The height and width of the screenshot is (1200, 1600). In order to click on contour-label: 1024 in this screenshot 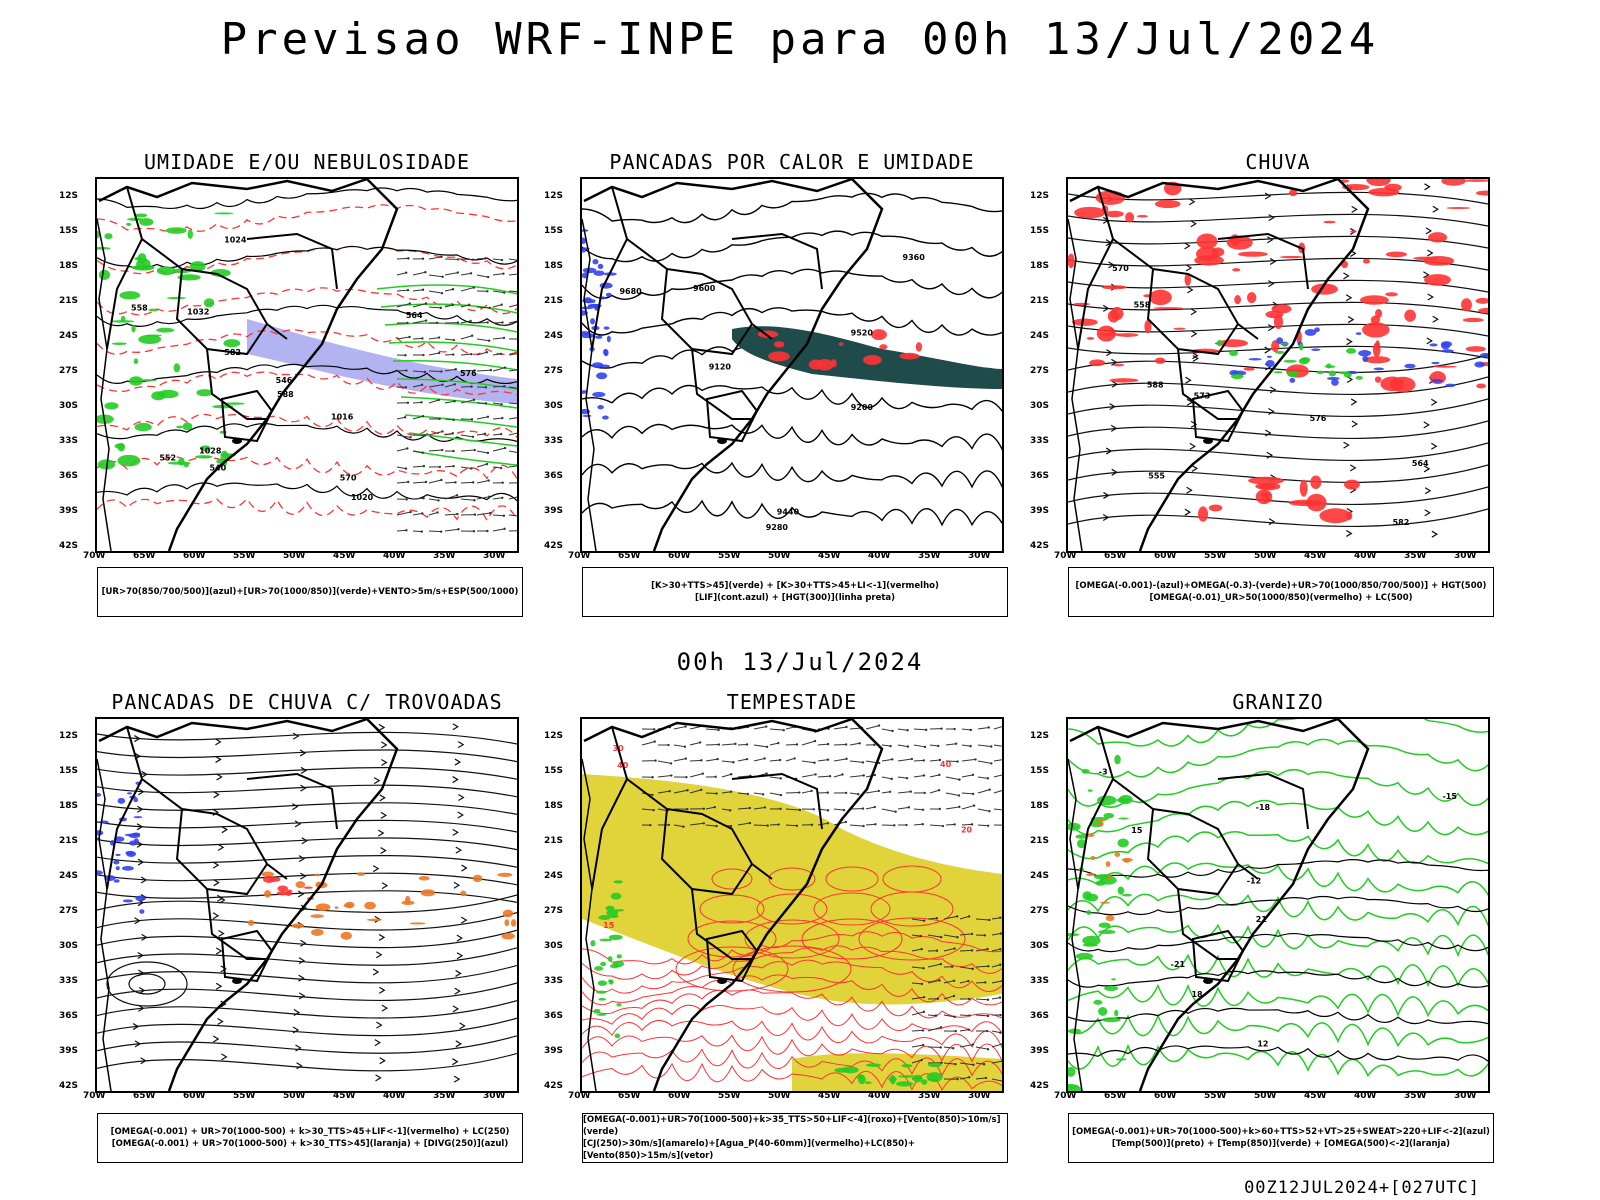, I will do `click(235, 240)`.